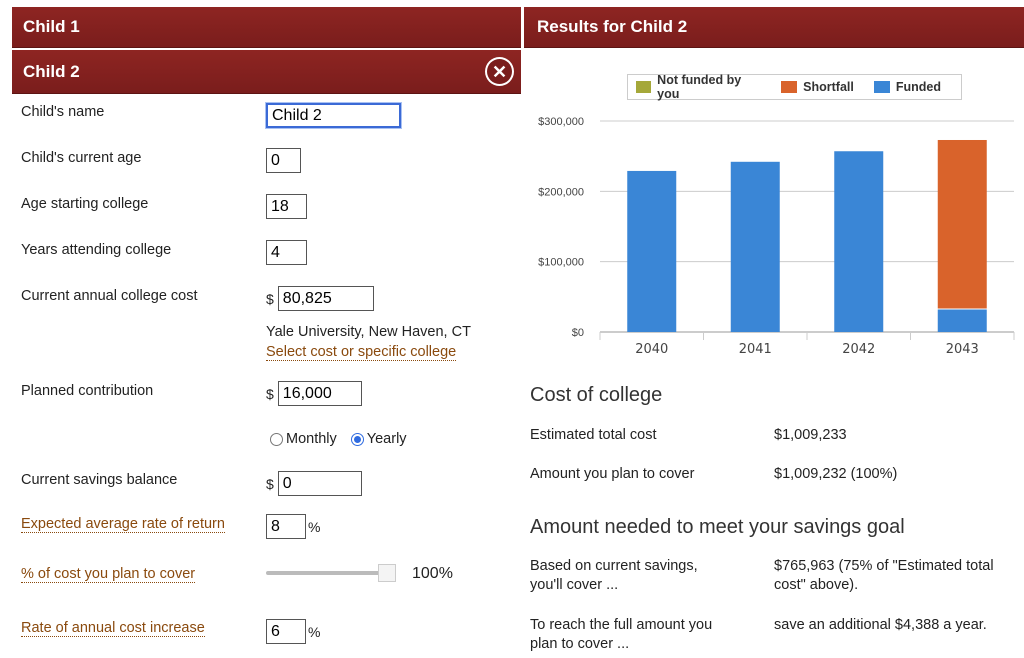 The height and width of the screenshot is (658, 1024). Describe the element at coordinates (578, 333) in the screenshot. I see `y-tick-label: $0` at that location.